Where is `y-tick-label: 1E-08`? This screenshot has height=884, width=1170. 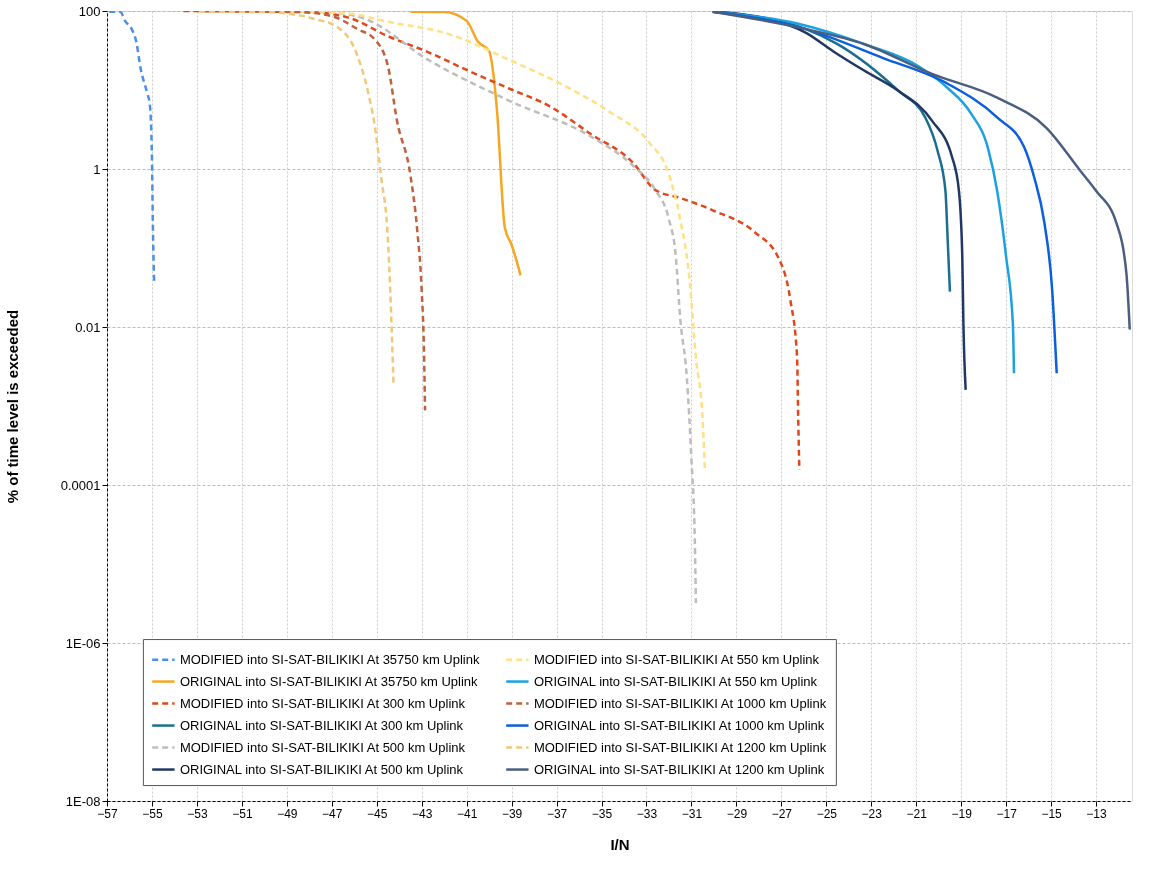 y-tick-label: 1E-08 is located at coordinates (83, 801).